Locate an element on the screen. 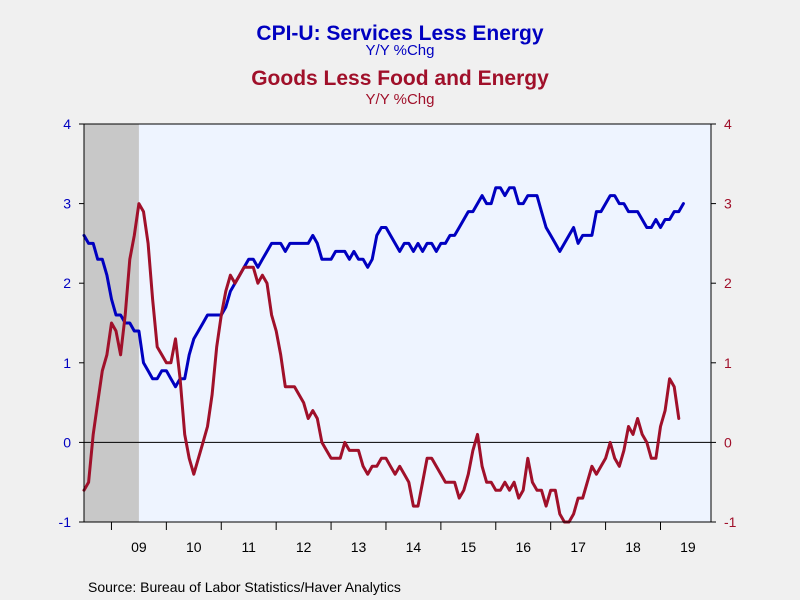  x-tick-label: 09 is located at coordinates (139, 547).